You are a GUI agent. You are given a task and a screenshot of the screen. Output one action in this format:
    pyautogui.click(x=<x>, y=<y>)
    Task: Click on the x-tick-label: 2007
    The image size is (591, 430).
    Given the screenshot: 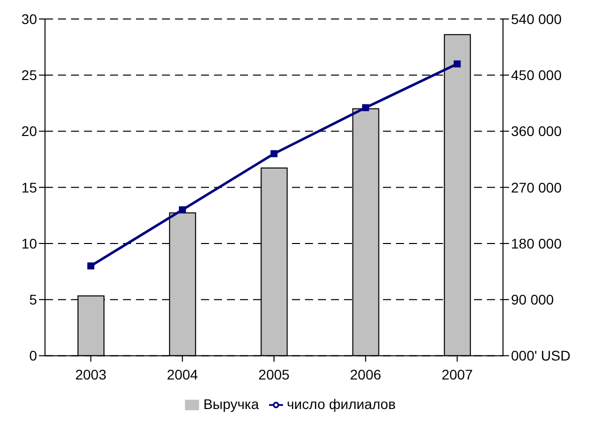 What is the action you would take?
    pyautogui.click(x=457, y=374)
    